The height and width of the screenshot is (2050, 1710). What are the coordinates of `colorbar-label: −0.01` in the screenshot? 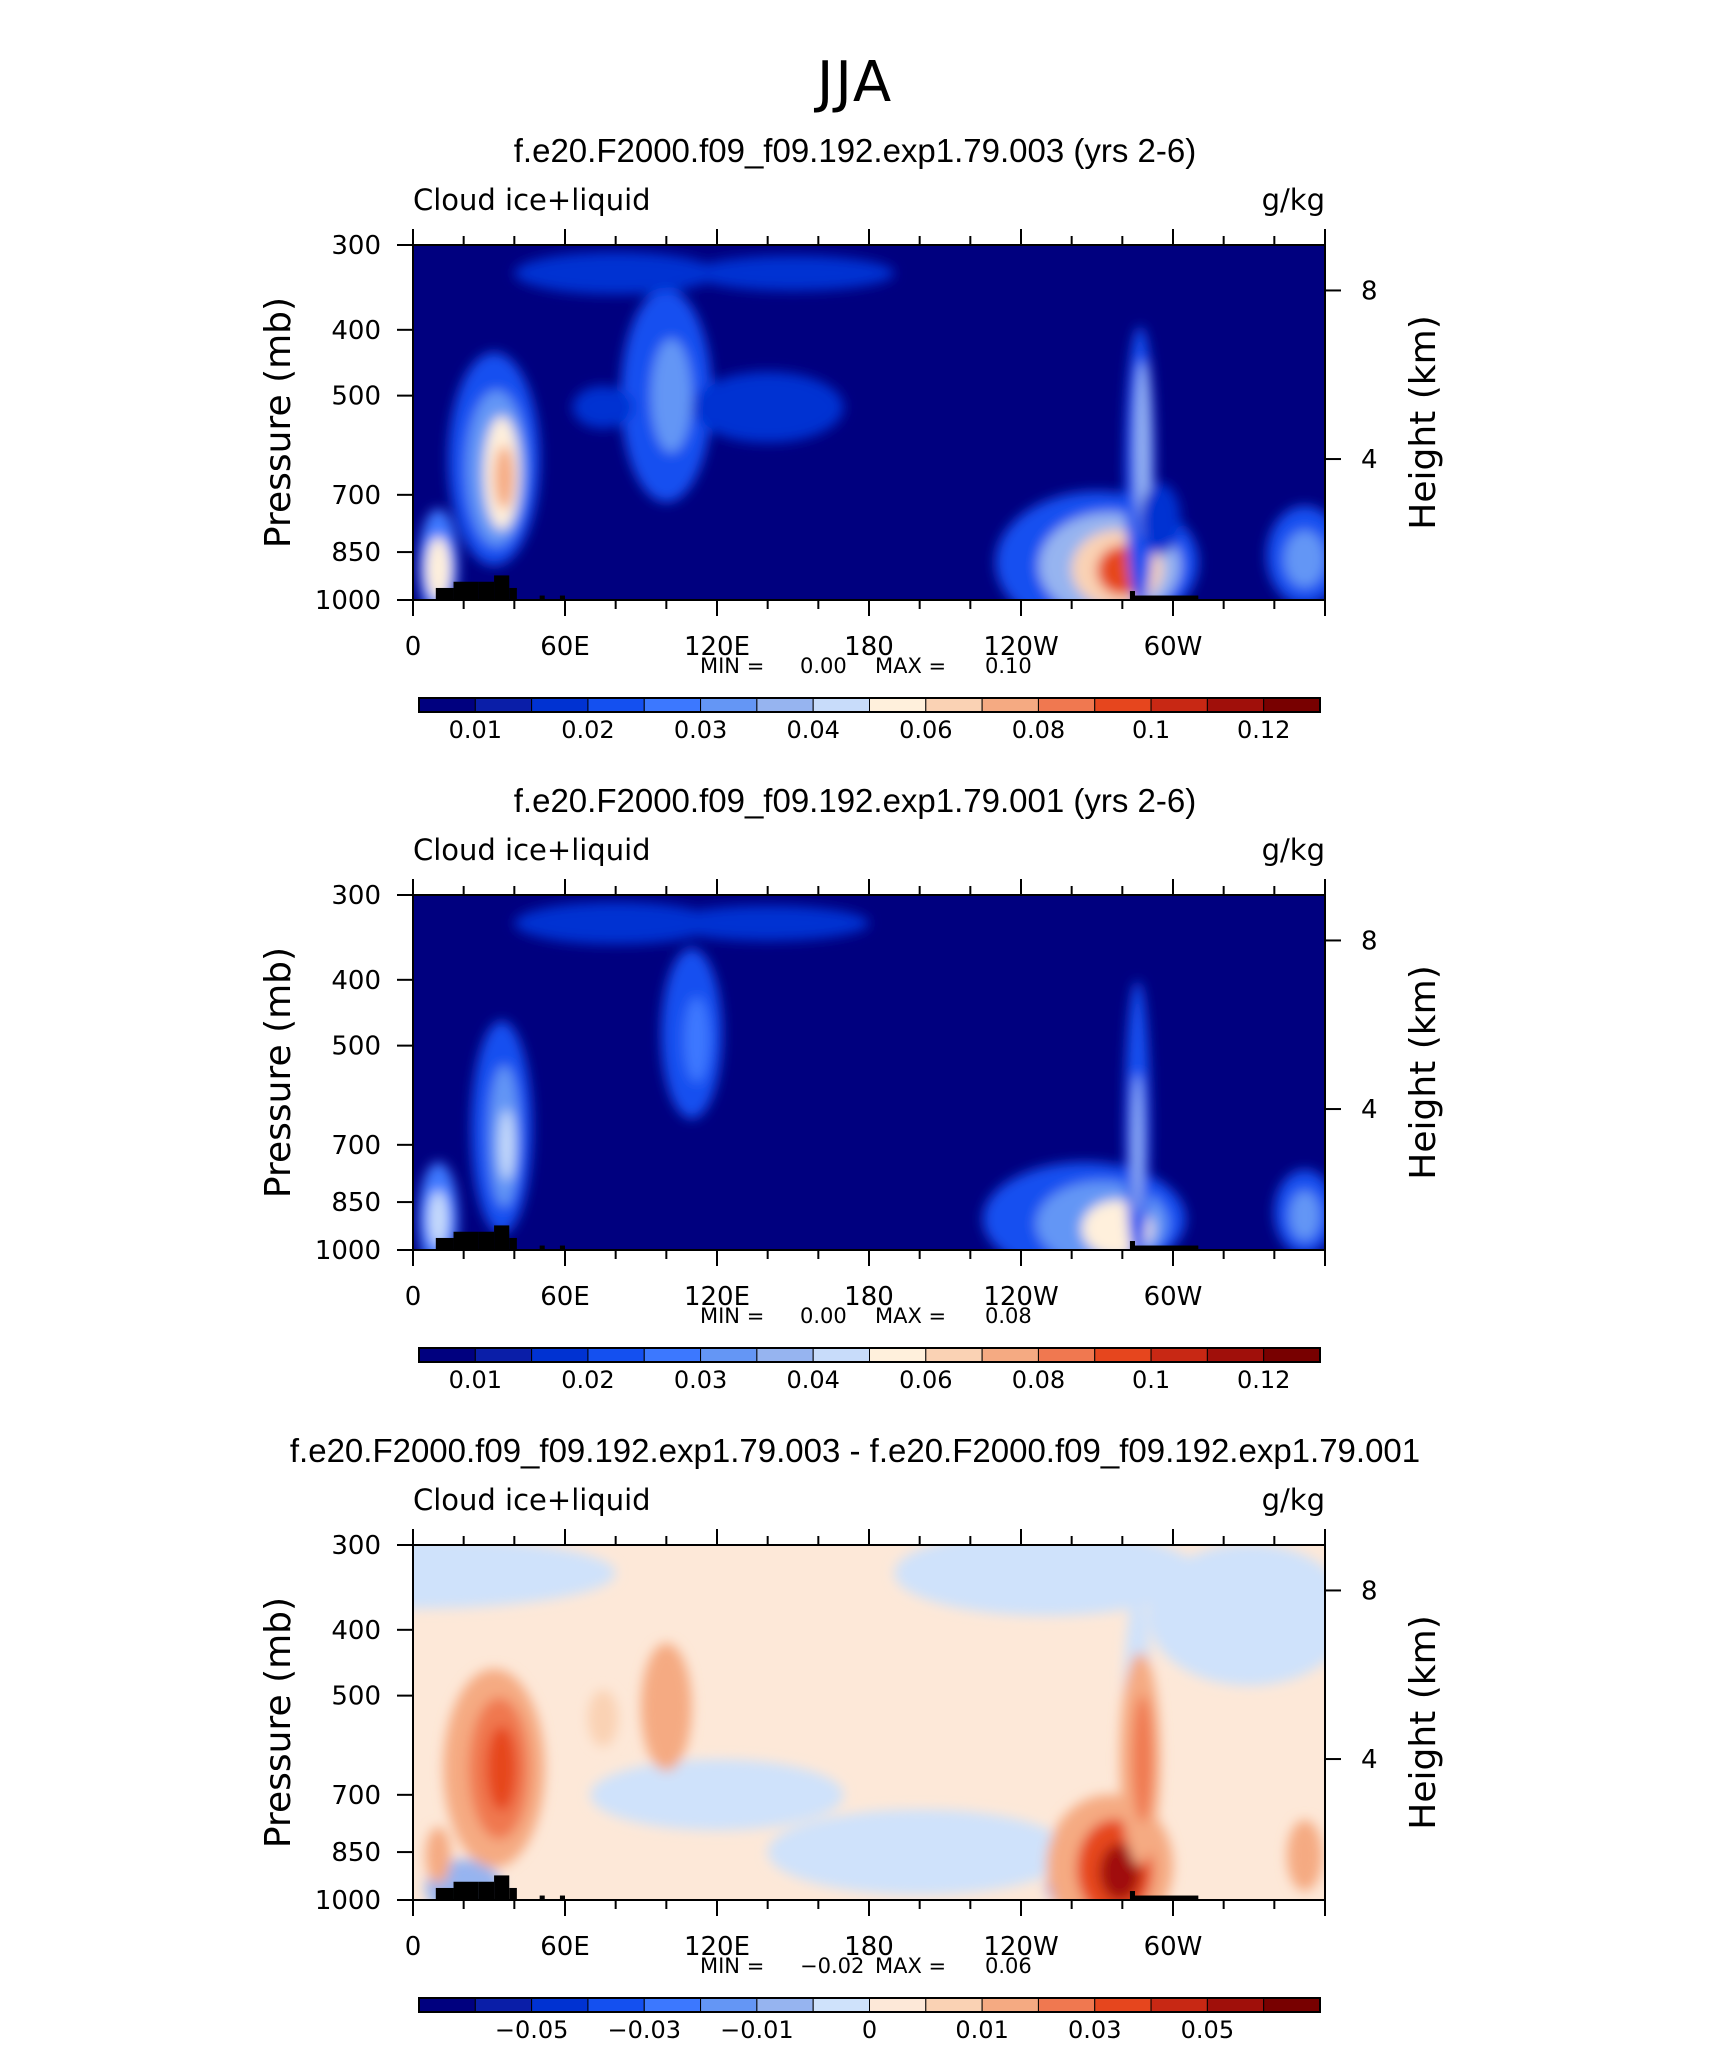 It's located at (757, 2030).